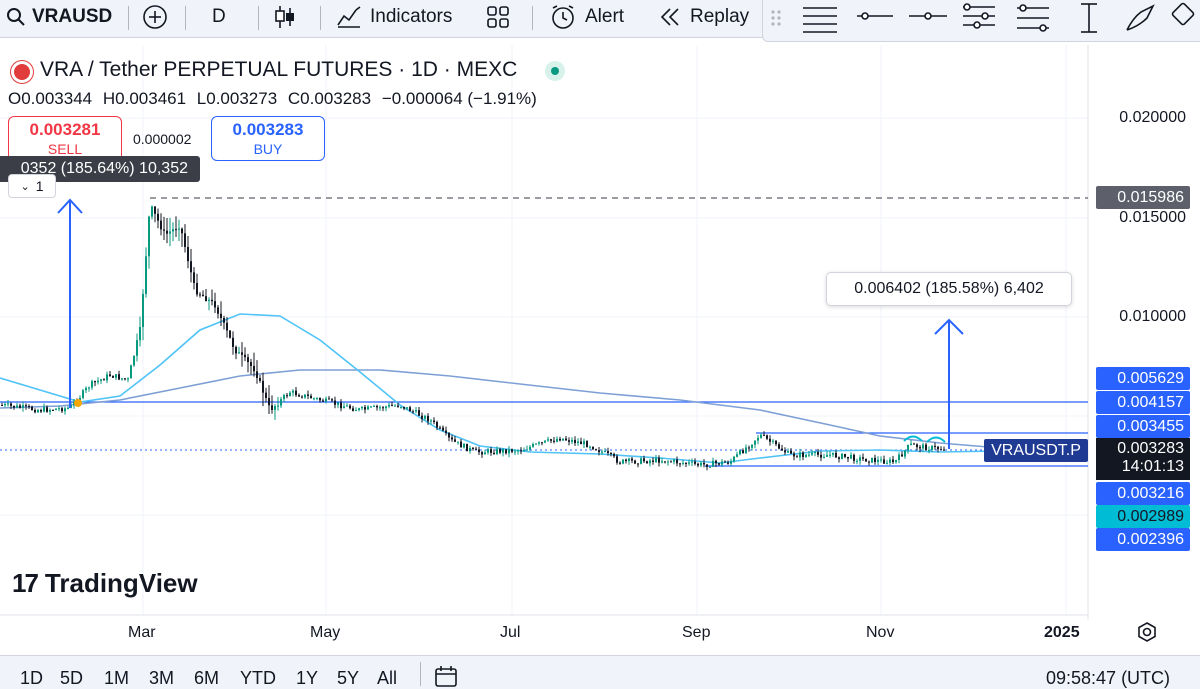  What do you see at coordinates (586, 17) in the screenshot?
I see `alert-button: Alert` at bounding box center [586, 17].